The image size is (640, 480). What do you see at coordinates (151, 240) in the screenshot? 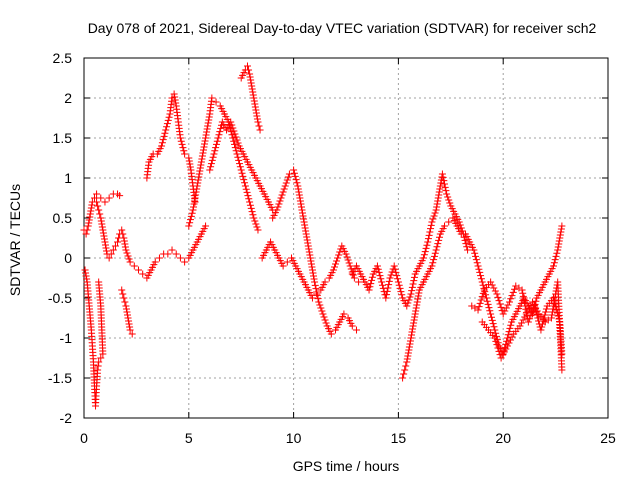
I see `series-morning-rise` at bounding box center [151, 240].